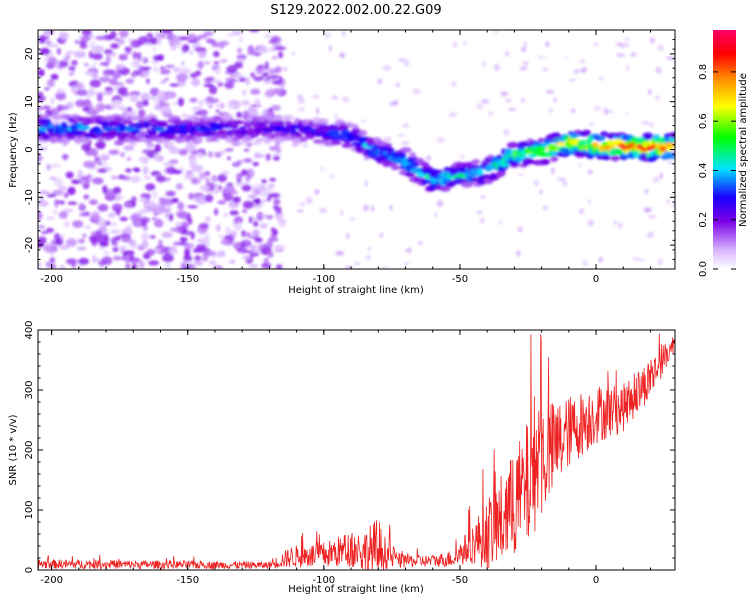  What do you see at coordinates (29, 509) in the screenshot?
I see `y-tick-label: 100` at bounding box center [29, 509].